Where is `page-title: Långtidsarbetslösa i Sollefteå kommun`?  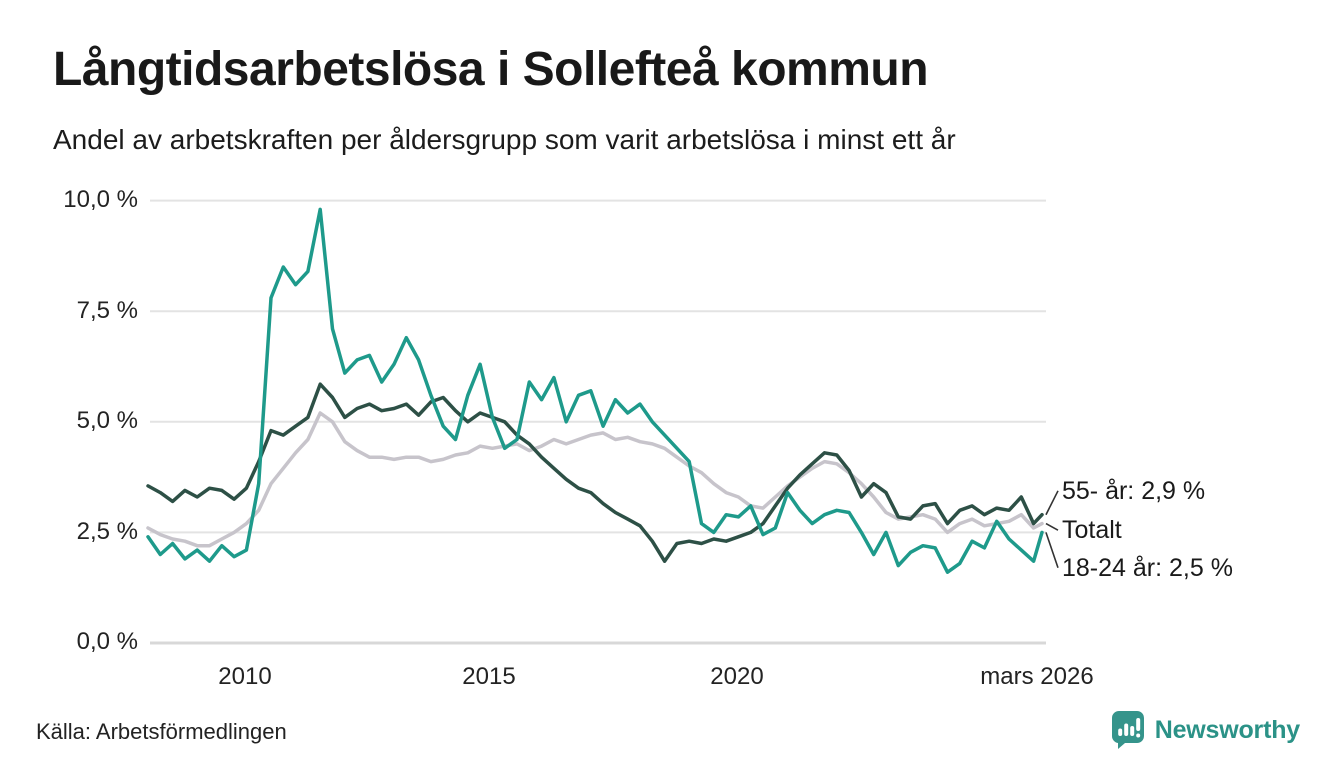
page-title: Långtidsarbetslösa i Sollefteå kommun is located at coordinates (491, 69).